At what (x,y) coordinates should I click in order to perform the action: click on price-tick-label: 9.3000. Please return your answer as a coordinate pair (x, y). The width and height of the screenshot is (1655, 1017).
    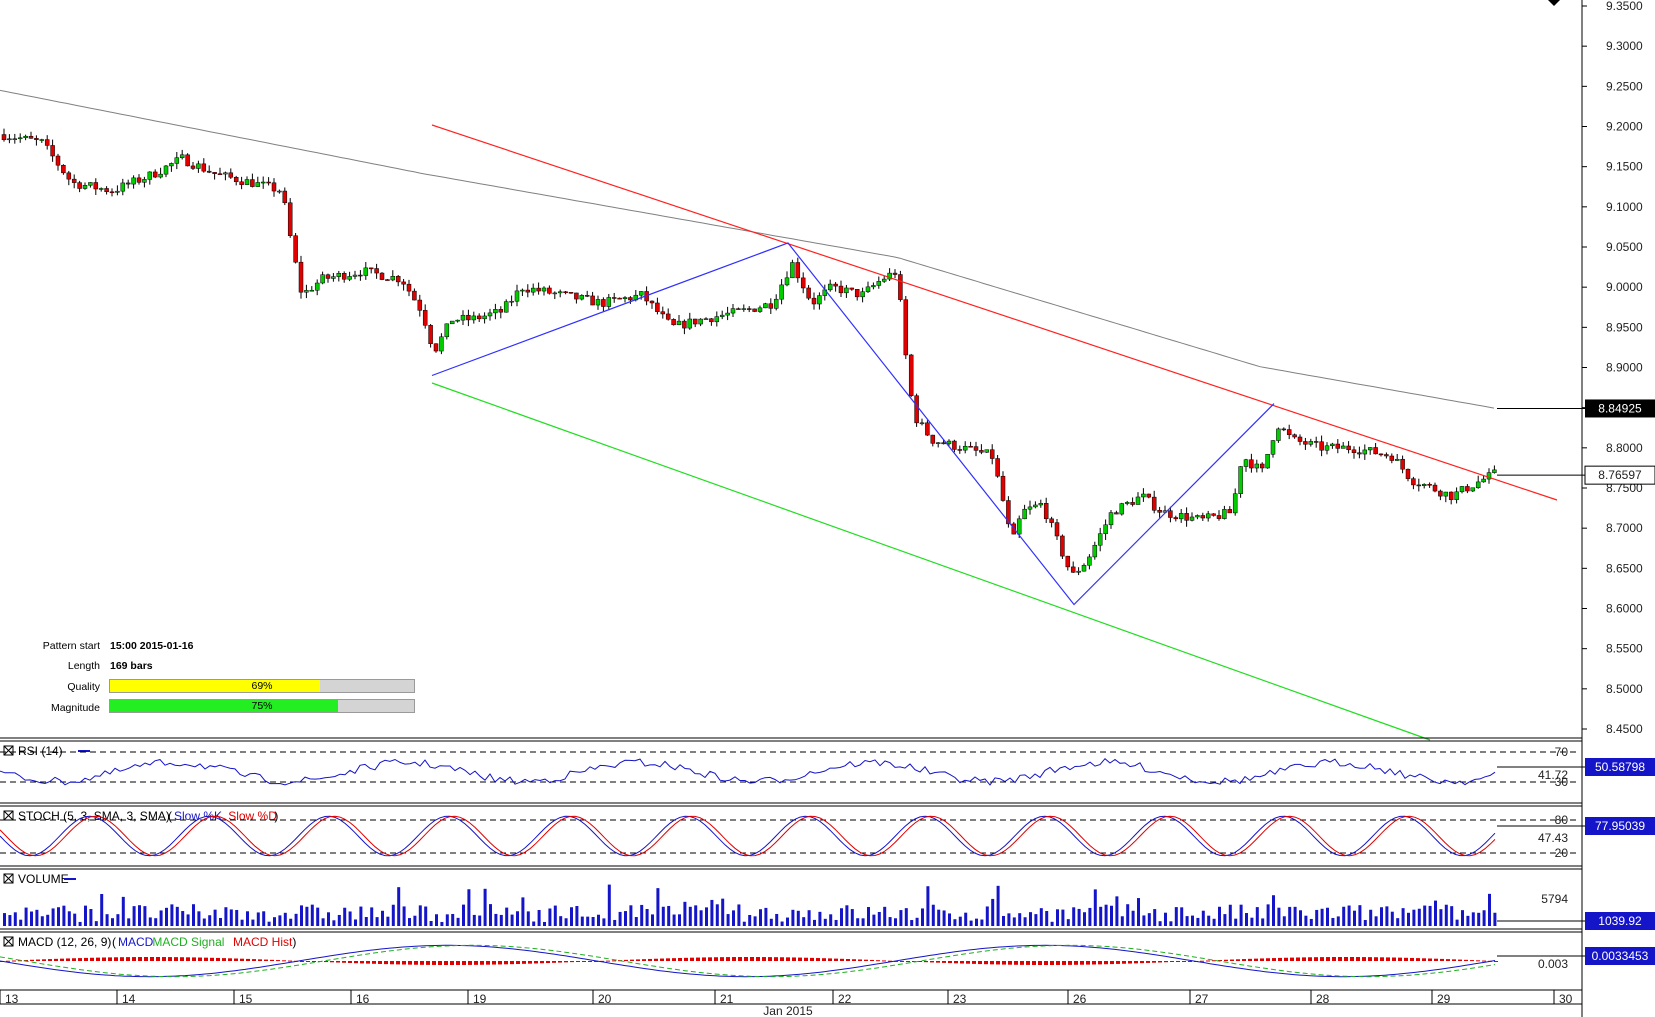
    Looking at the image, I should click on (1624, 46).